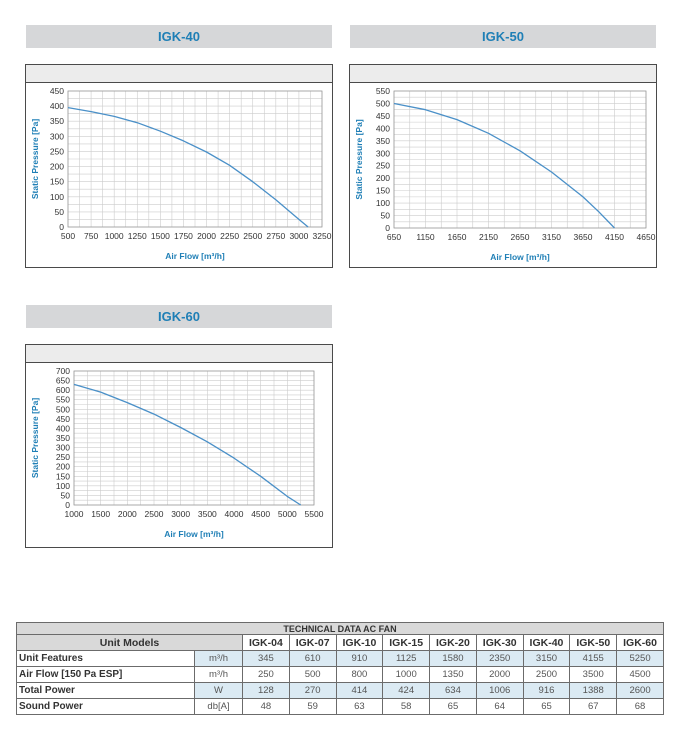  What do you see at coordinates (593, 674) in the screenshot?
I see `table-cell: 3500` at bounding box center [593, 674].